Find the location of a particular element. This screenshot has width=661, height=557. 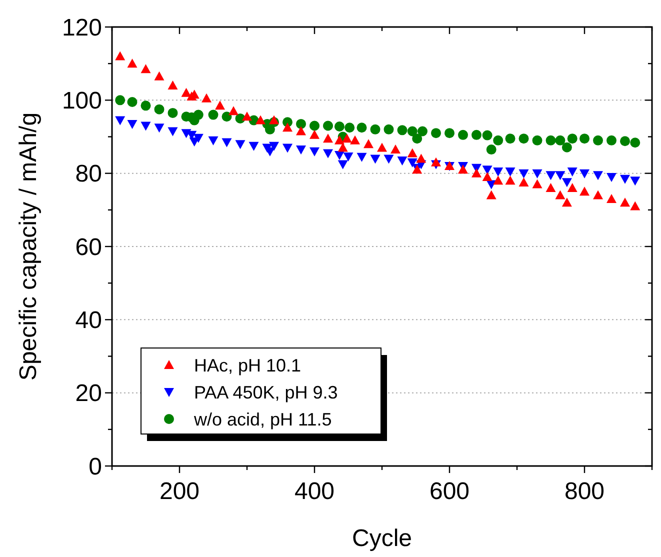

x-tick-label: 400 is located at coordinates (314, 491).